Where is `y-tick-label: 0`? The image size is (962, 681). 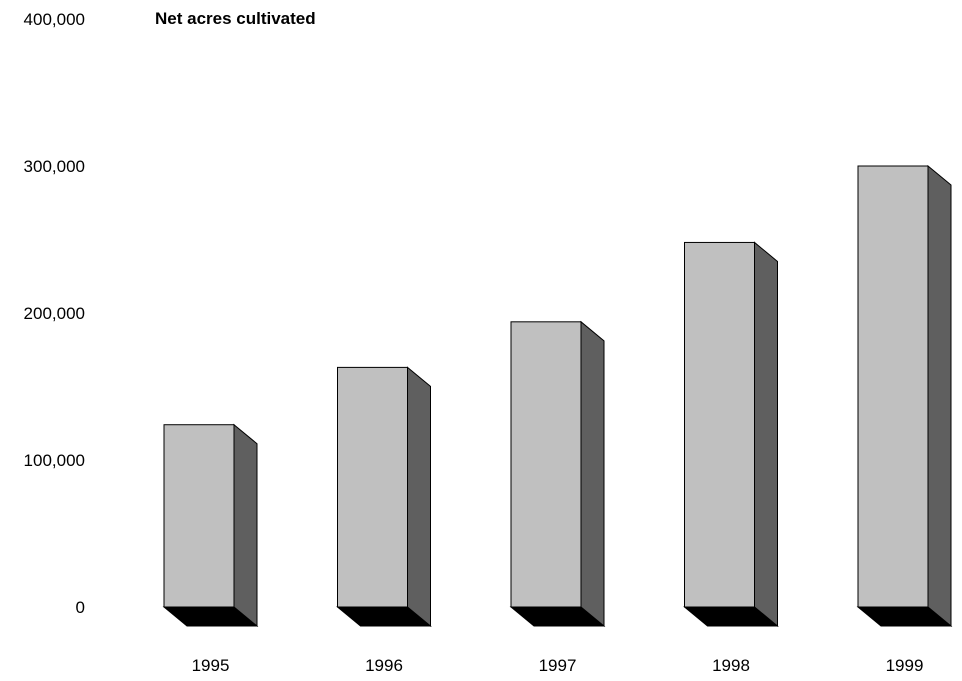 y-tick-label: 0 is located at coordinates (80, 607).